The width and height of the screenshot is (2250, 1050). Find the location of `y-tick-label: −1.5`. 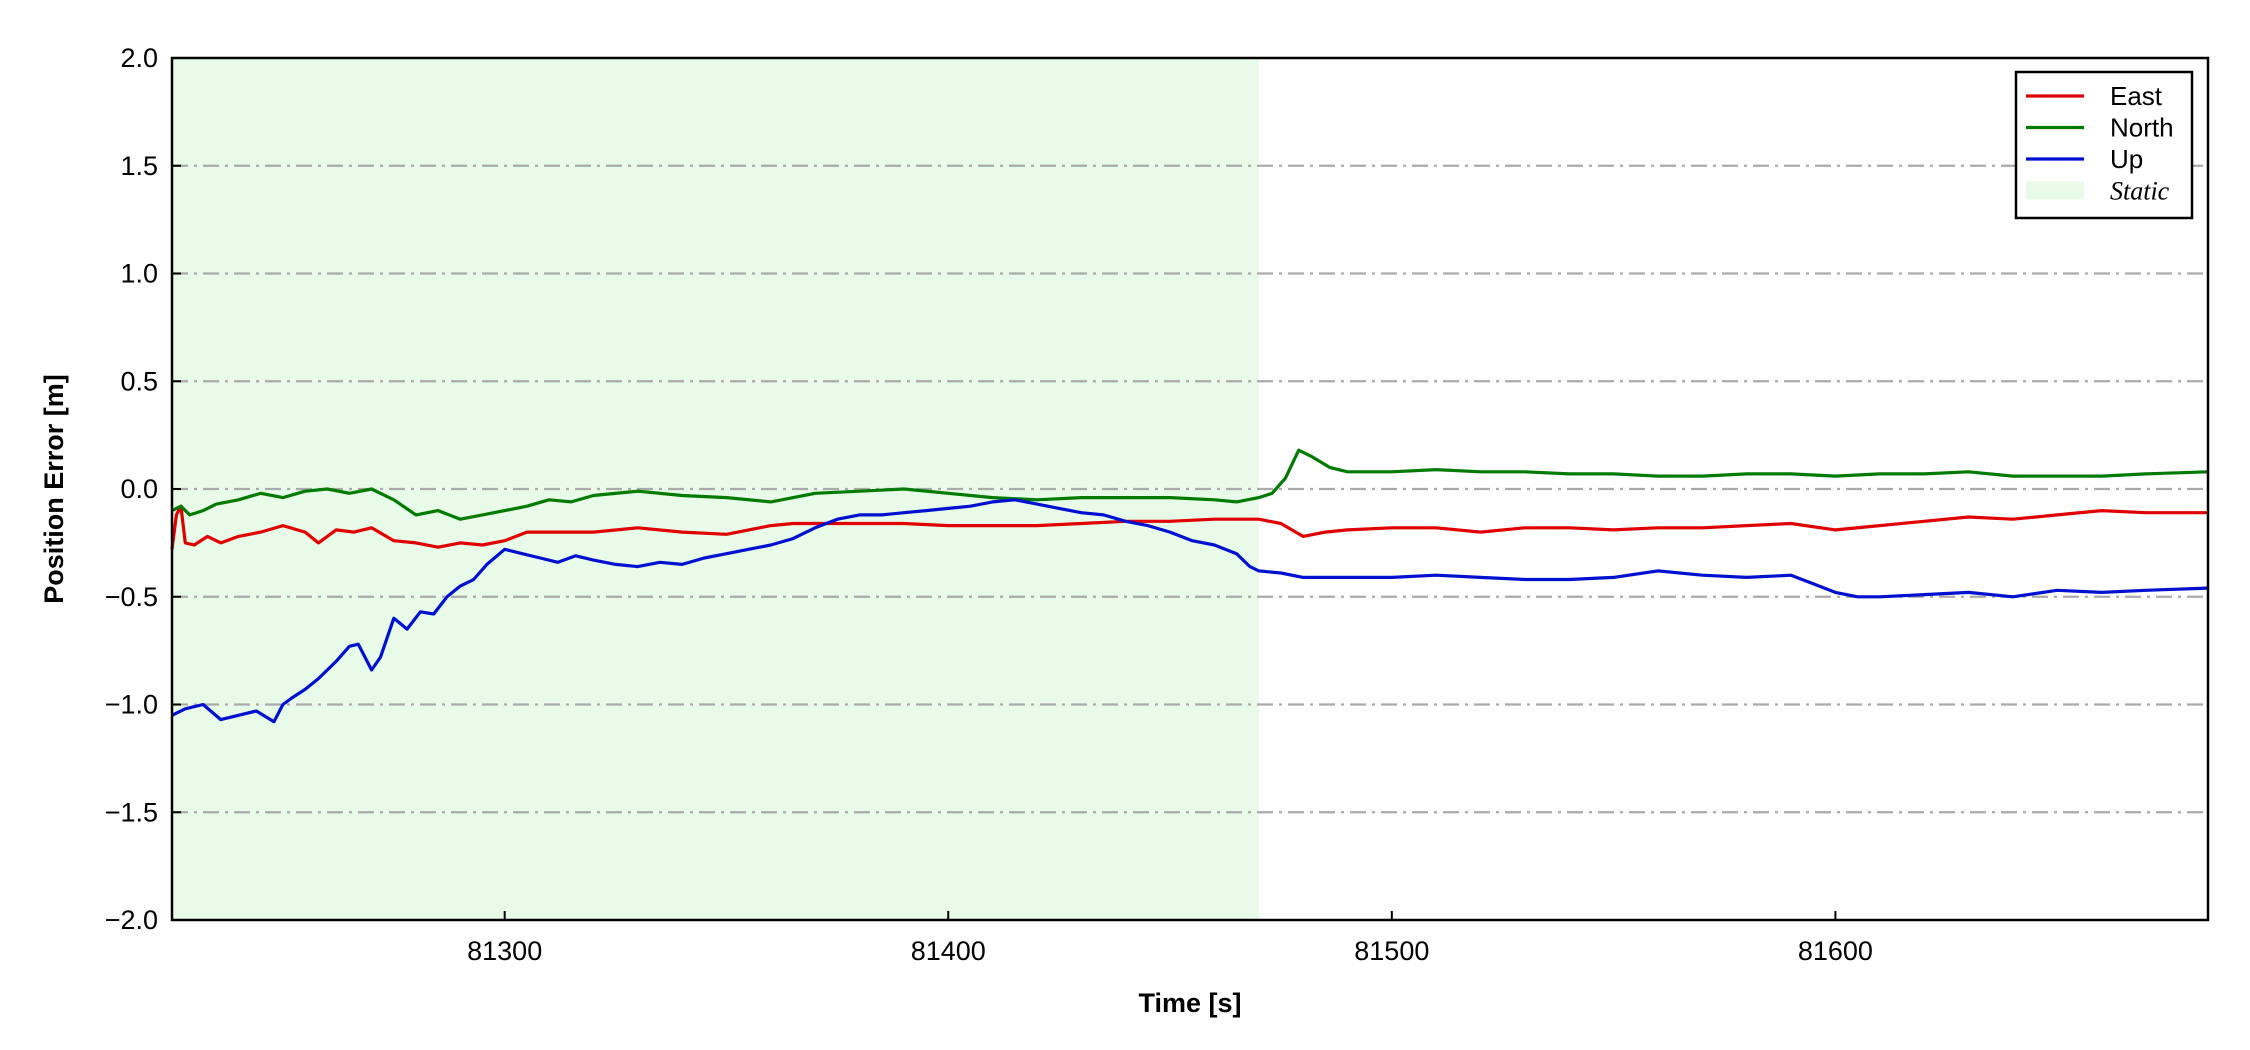

y-tick-label: −1.5 is located at coordinates (131, 812).